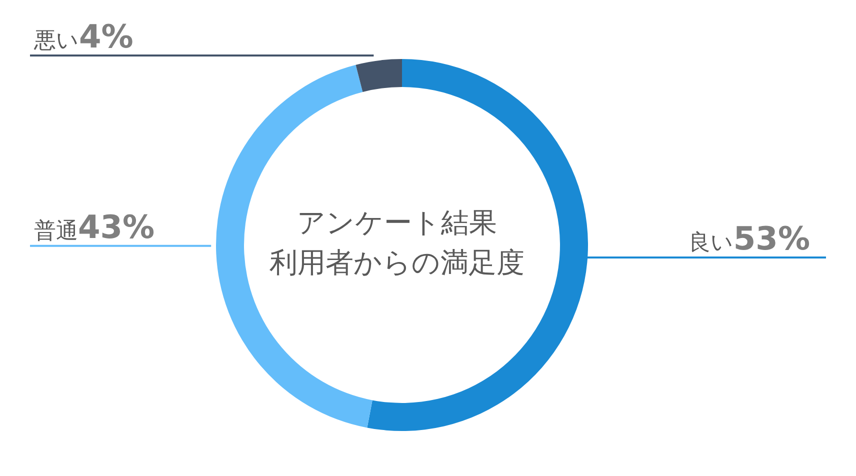 This screenshot has width=856, height=476. I want to click on slice-label: 悪い, so click(56, 41).